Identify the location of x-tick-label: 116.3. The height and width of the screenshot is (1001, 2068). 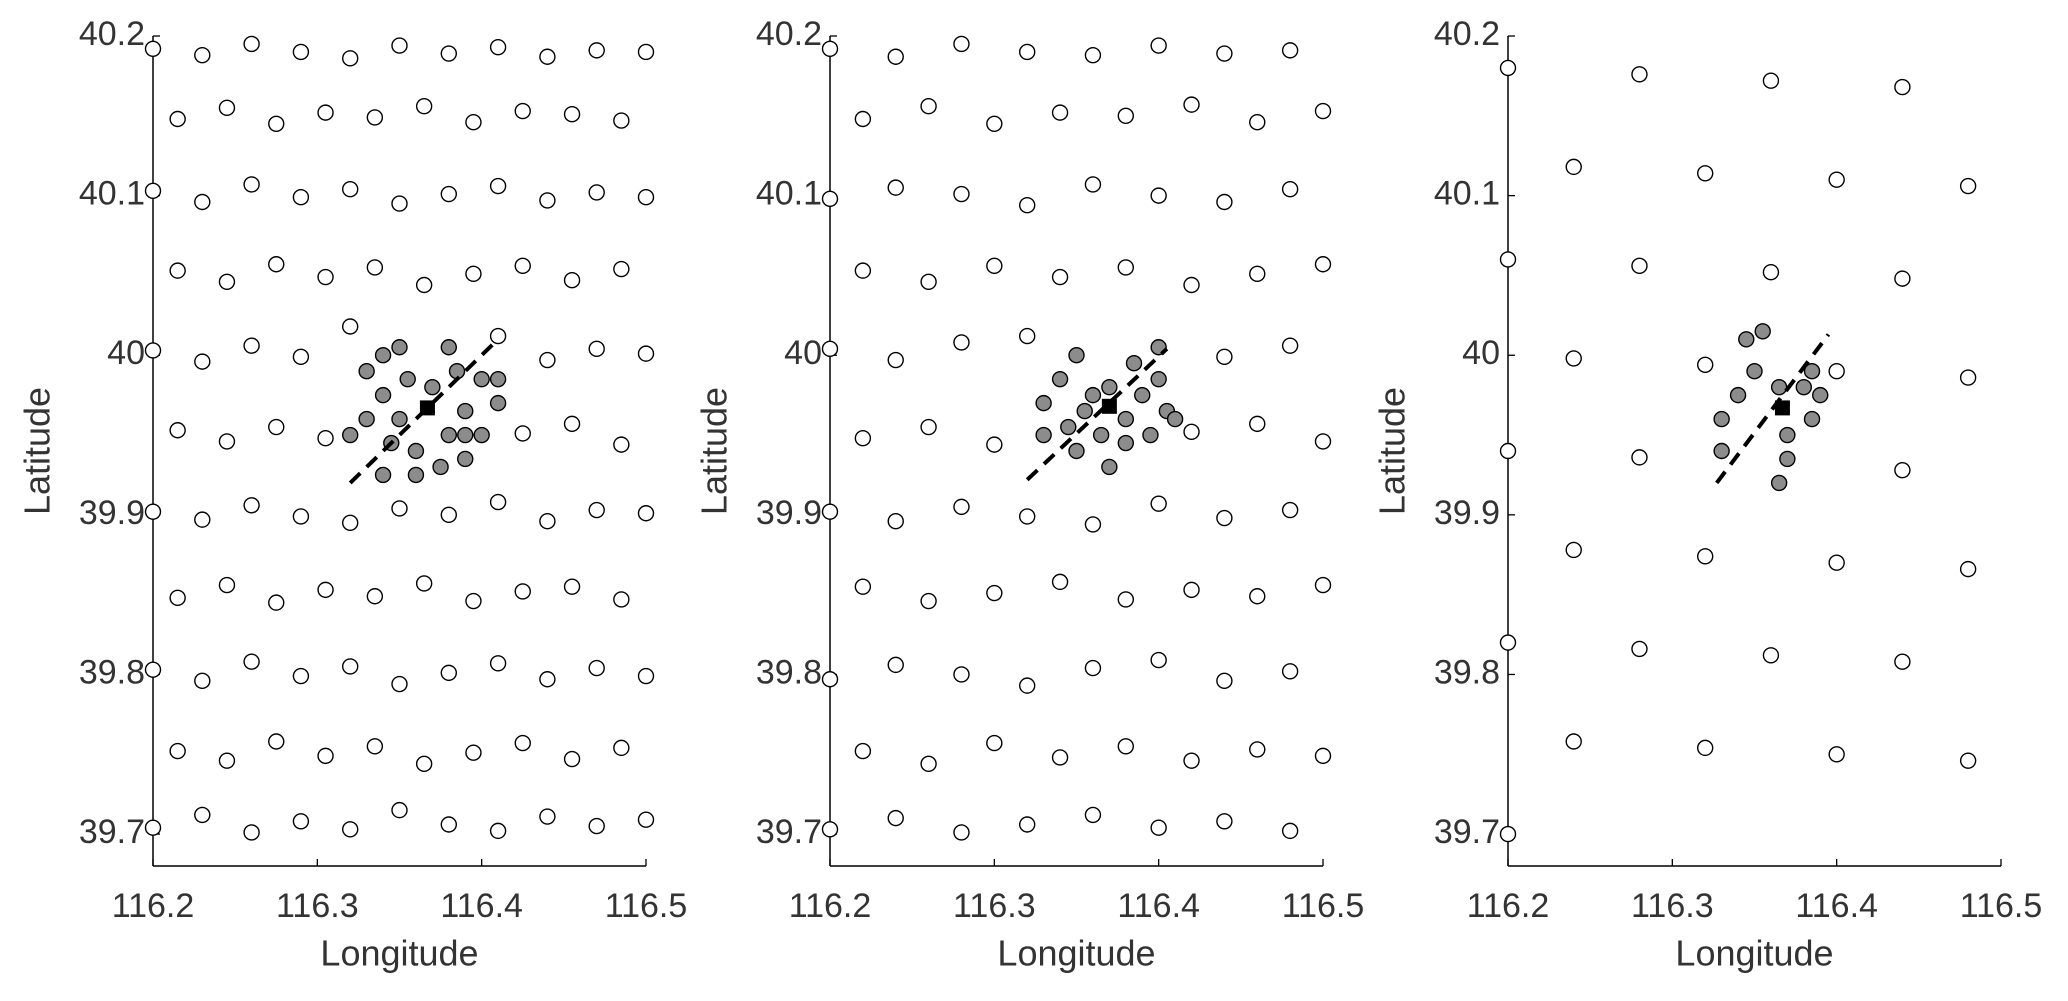
(1672, 906).